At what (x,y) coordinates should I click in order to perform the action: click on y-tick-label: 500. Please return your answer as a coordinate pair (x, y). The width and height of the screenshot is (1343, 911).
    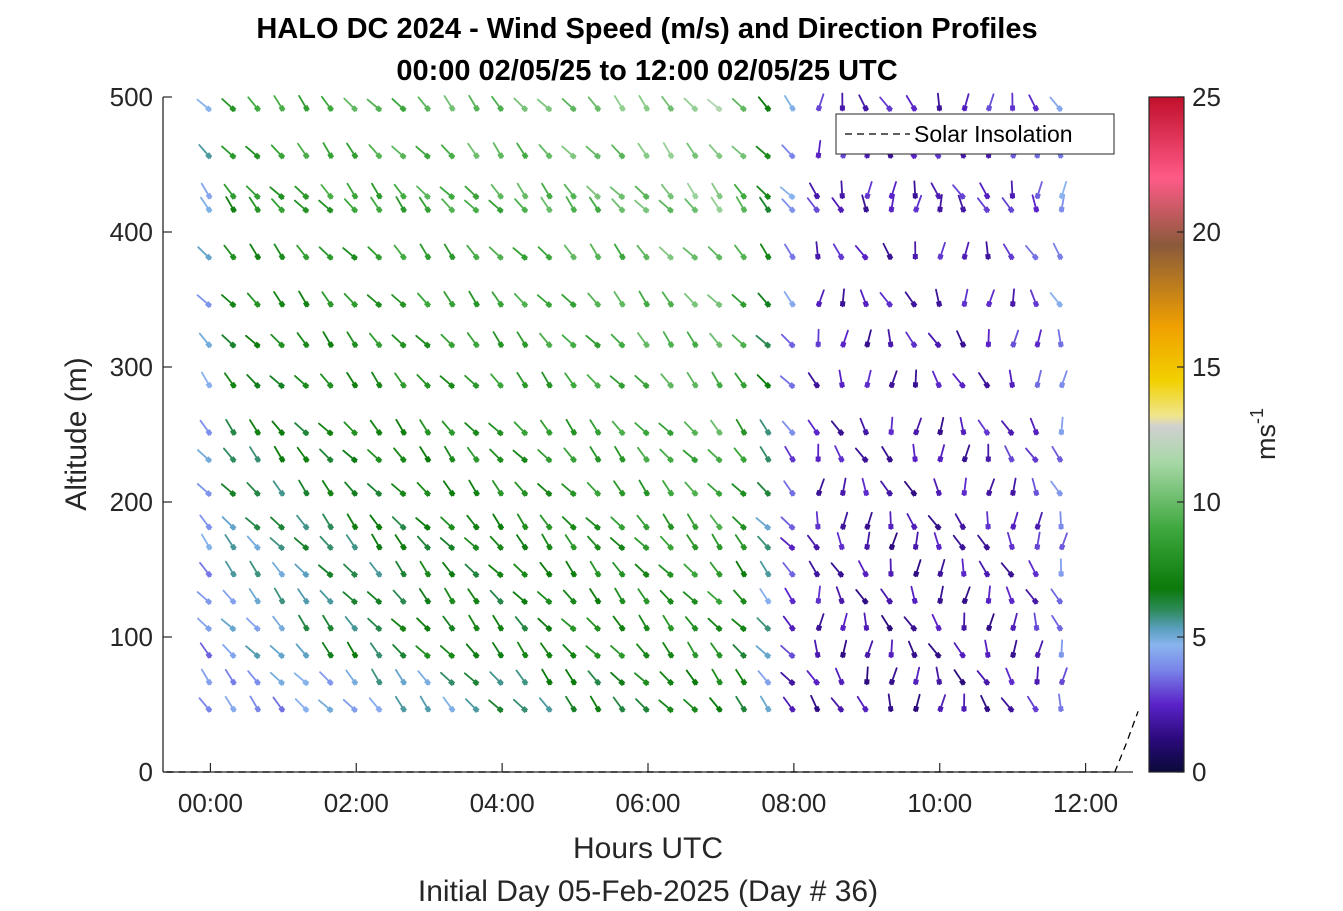
    Looking at the image, I should click on (131, 97).